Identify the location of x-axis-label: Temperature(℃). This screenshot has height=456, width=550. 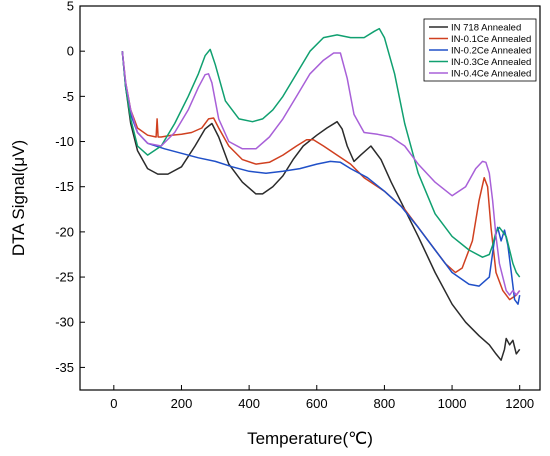
(310, 438).